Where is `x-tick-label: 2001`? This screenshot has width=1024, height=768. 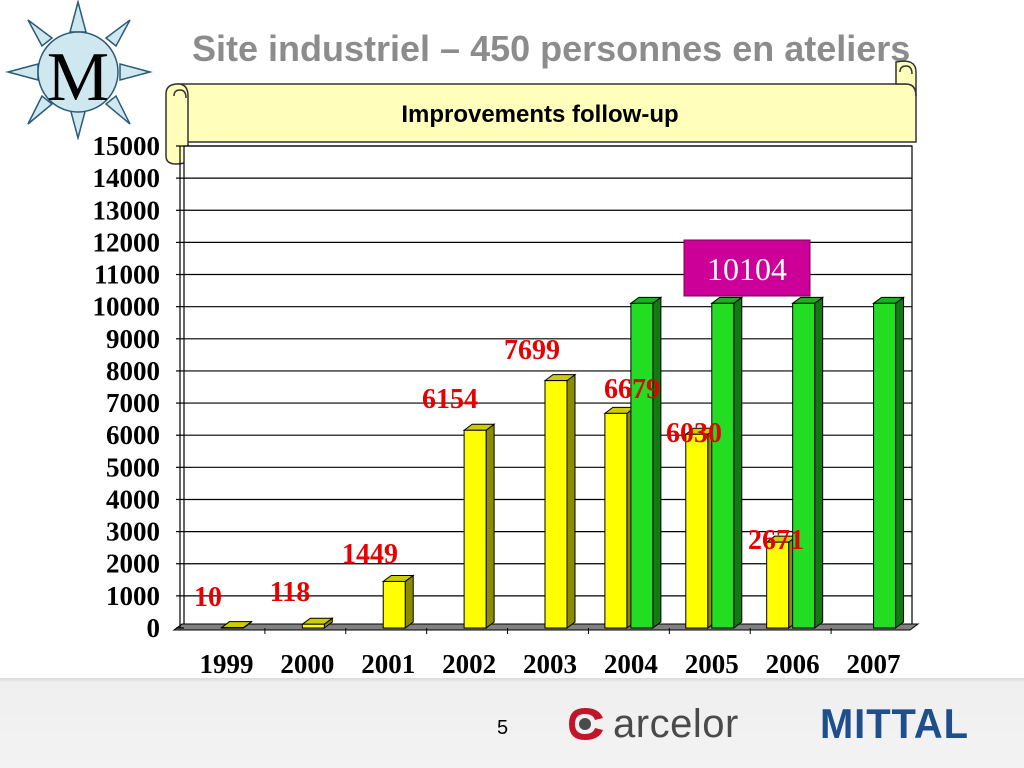
x-tick-label: 2001 is located at coordinates (388, 664).